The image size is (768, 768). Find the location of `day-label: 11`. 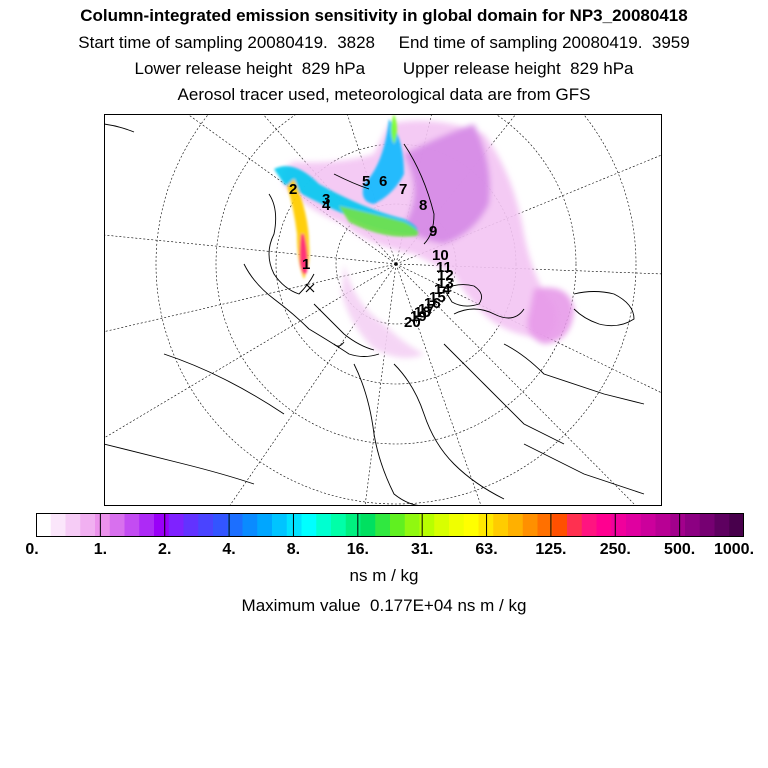

day-label: 11 is located at coordinates (444, 267).